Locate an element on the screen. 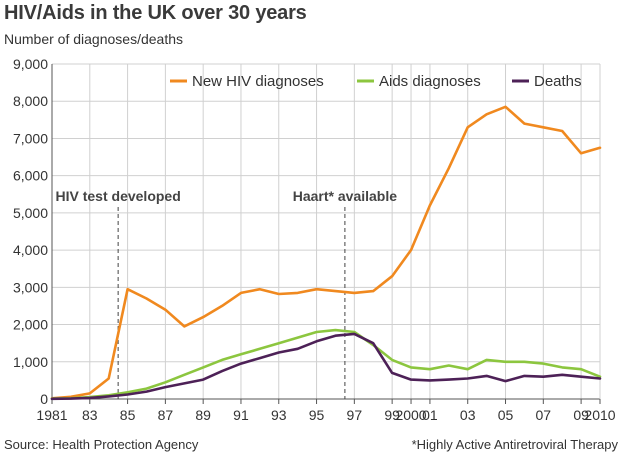  x-tick-label: 99 is located at coordinates (392, 415).